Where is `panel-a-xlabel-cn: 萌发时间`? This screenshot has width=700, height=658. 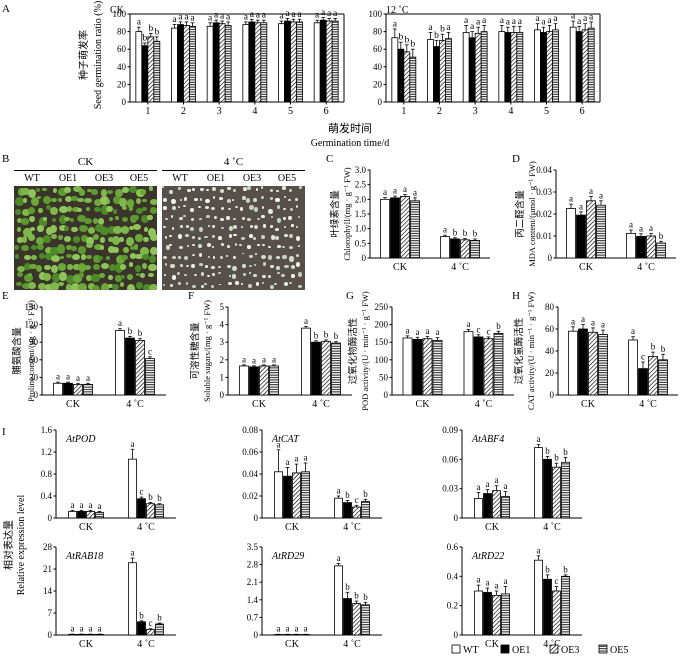 panel-a-xlabel-cn: 萌发时间 is located at coordinates (350, 128).